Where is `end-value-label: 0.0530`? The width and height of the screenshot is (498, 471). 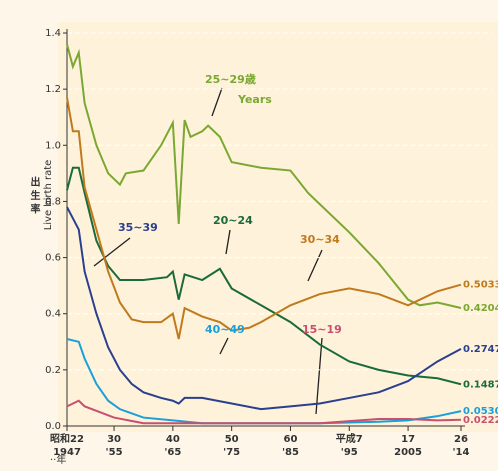
end-value-label: 0.0530 is located at coordinates (480, 411).